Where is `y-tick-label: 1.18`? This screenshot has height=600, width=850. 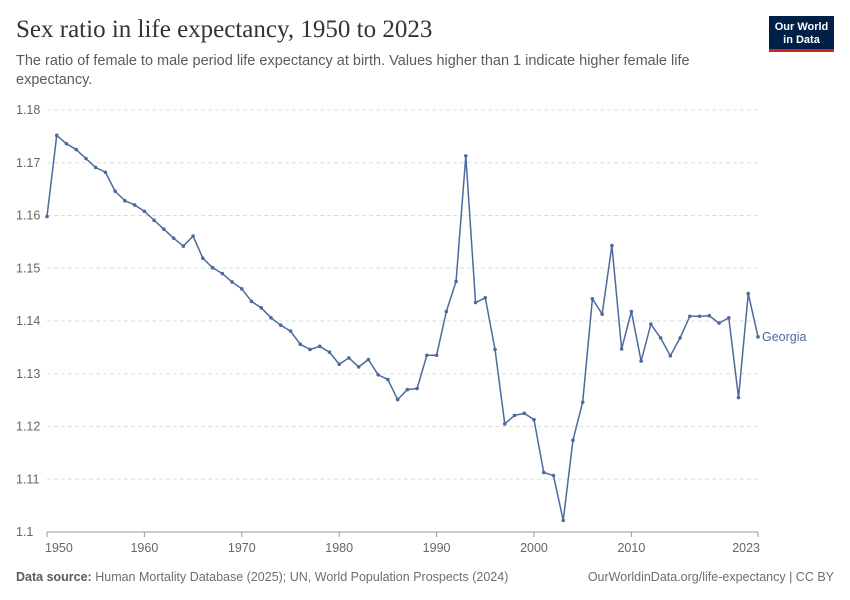 y-tick-label: 1.18 is located at coordinates (28, 110).